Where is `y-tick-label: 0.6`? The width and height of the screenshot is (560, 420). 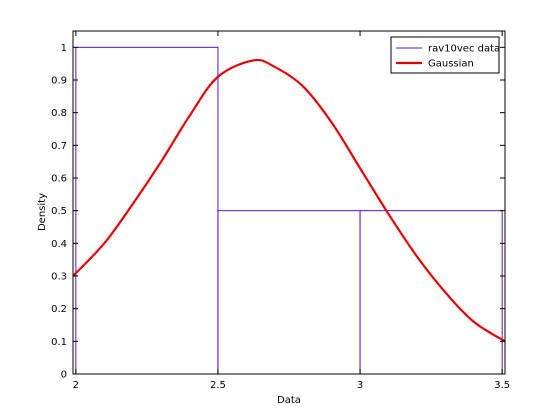
y-tick-label: 0.6 is located at coordinates (59, 179).